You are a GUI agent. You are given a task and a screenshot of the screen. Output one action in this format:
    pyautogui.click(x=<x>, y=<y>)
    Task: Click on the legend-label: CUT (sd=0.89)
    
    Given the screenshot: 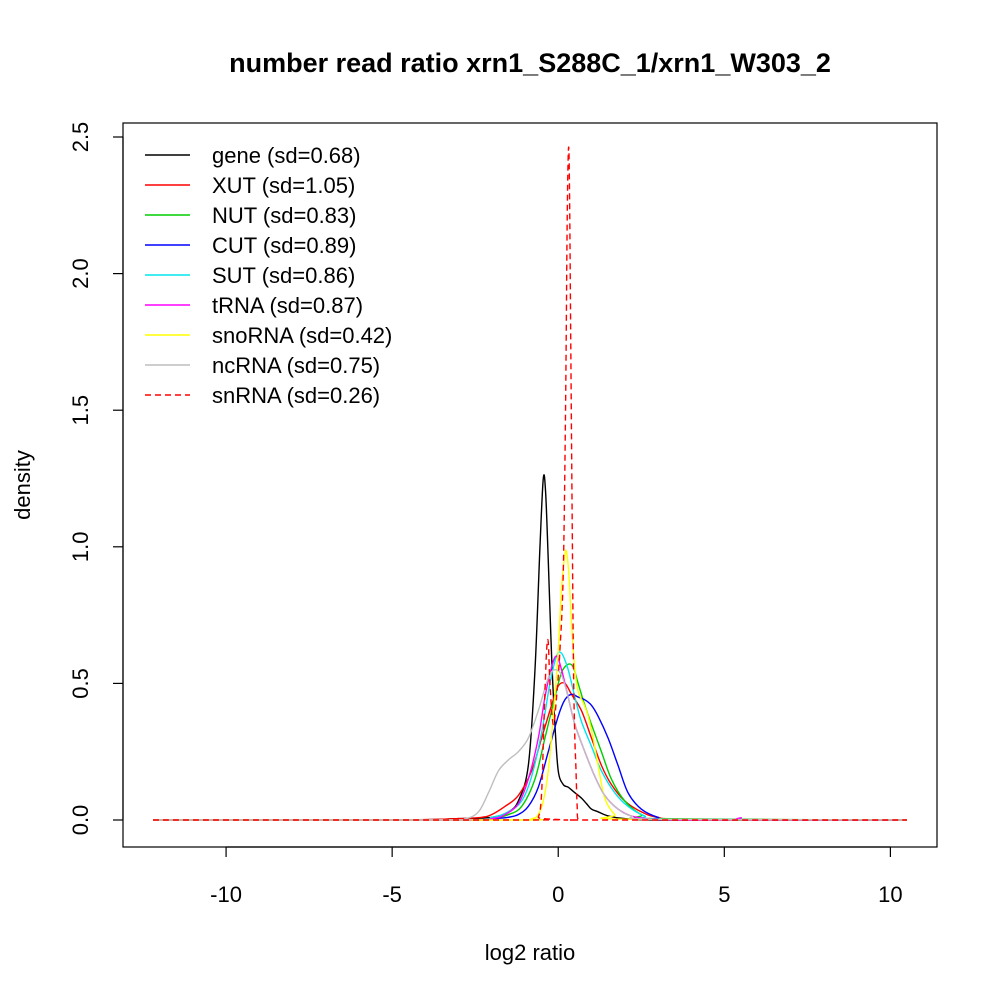 What is the action you would take?
    pyautogui.click(x=284, y=245)
    